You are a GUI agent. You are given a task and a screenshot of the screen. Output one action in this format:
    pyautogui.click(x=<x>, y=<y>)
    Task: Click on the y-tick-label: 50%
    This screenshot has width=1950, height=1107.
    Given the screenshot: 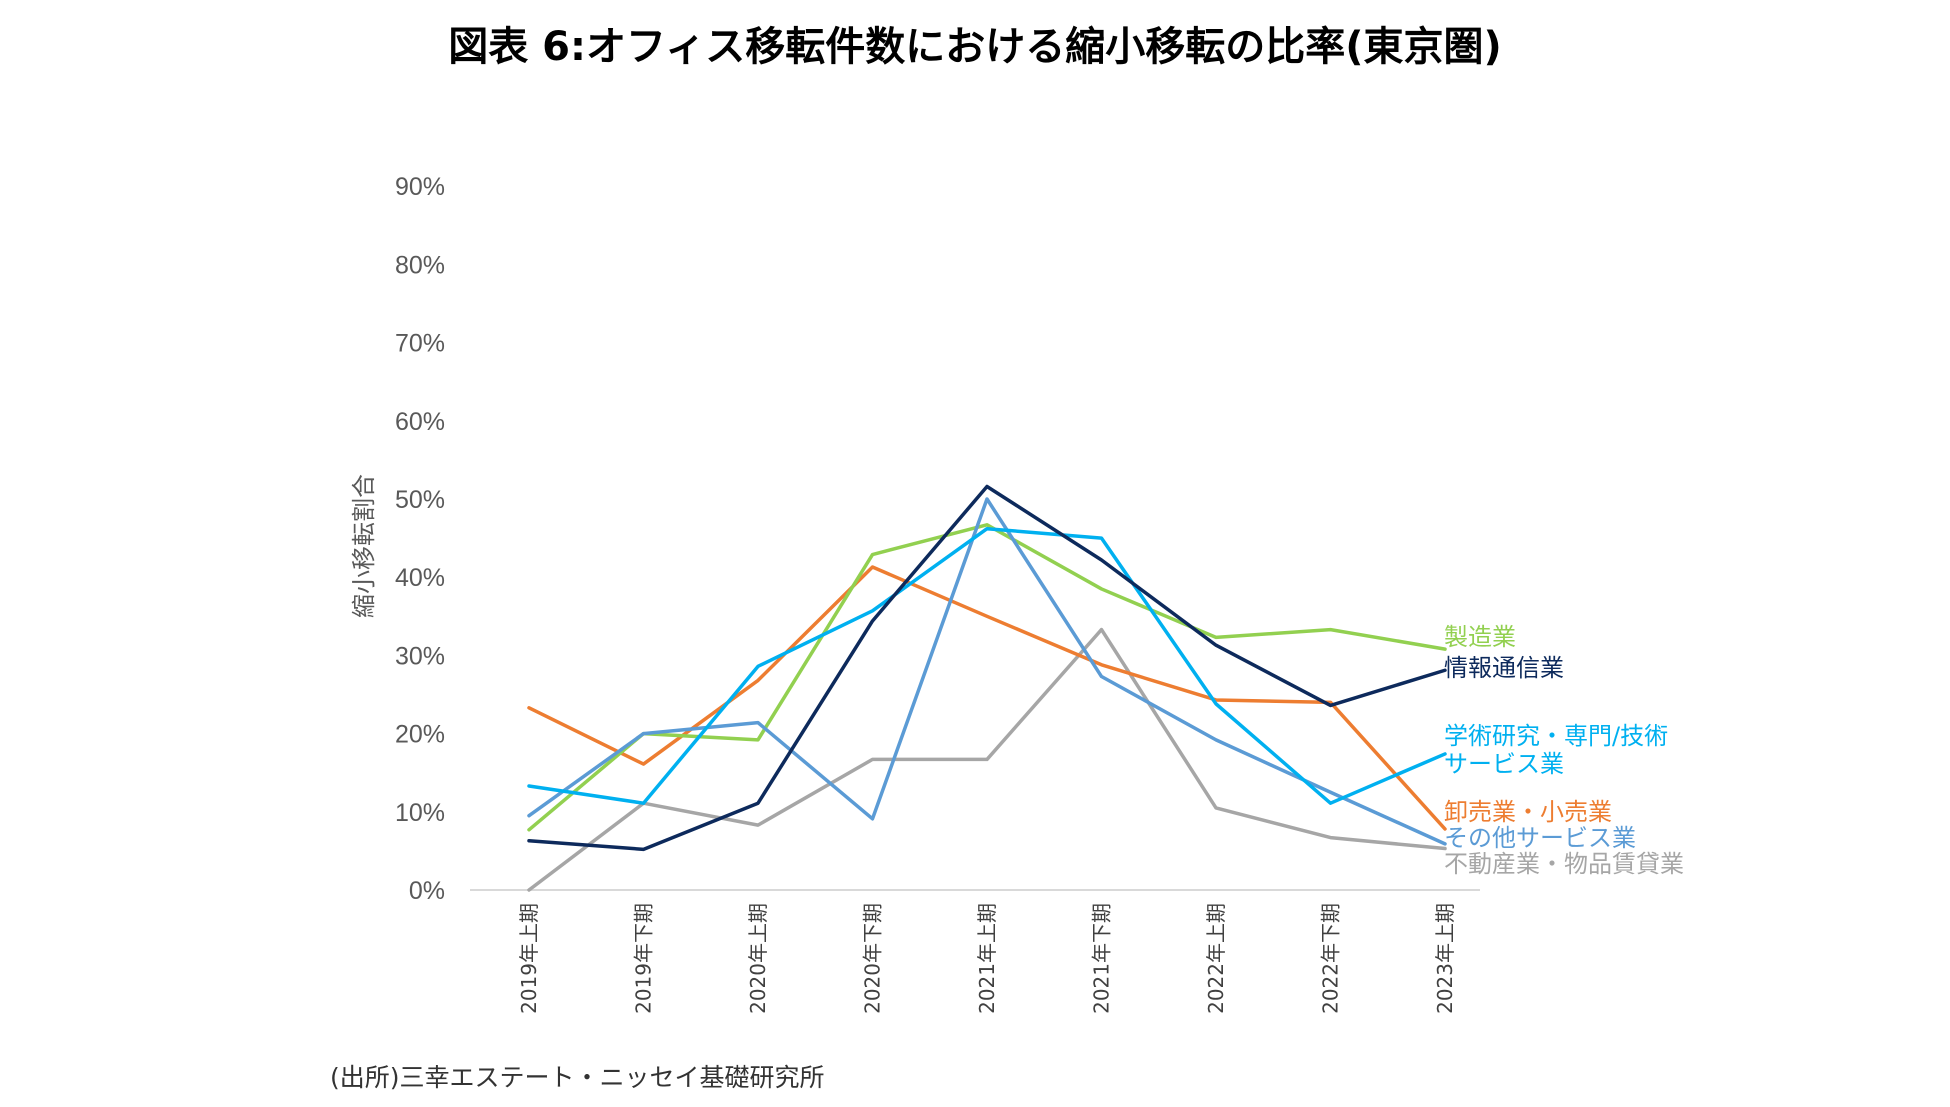 What is the action you would take?
    pyautogui.click(x=420, y=500)
    